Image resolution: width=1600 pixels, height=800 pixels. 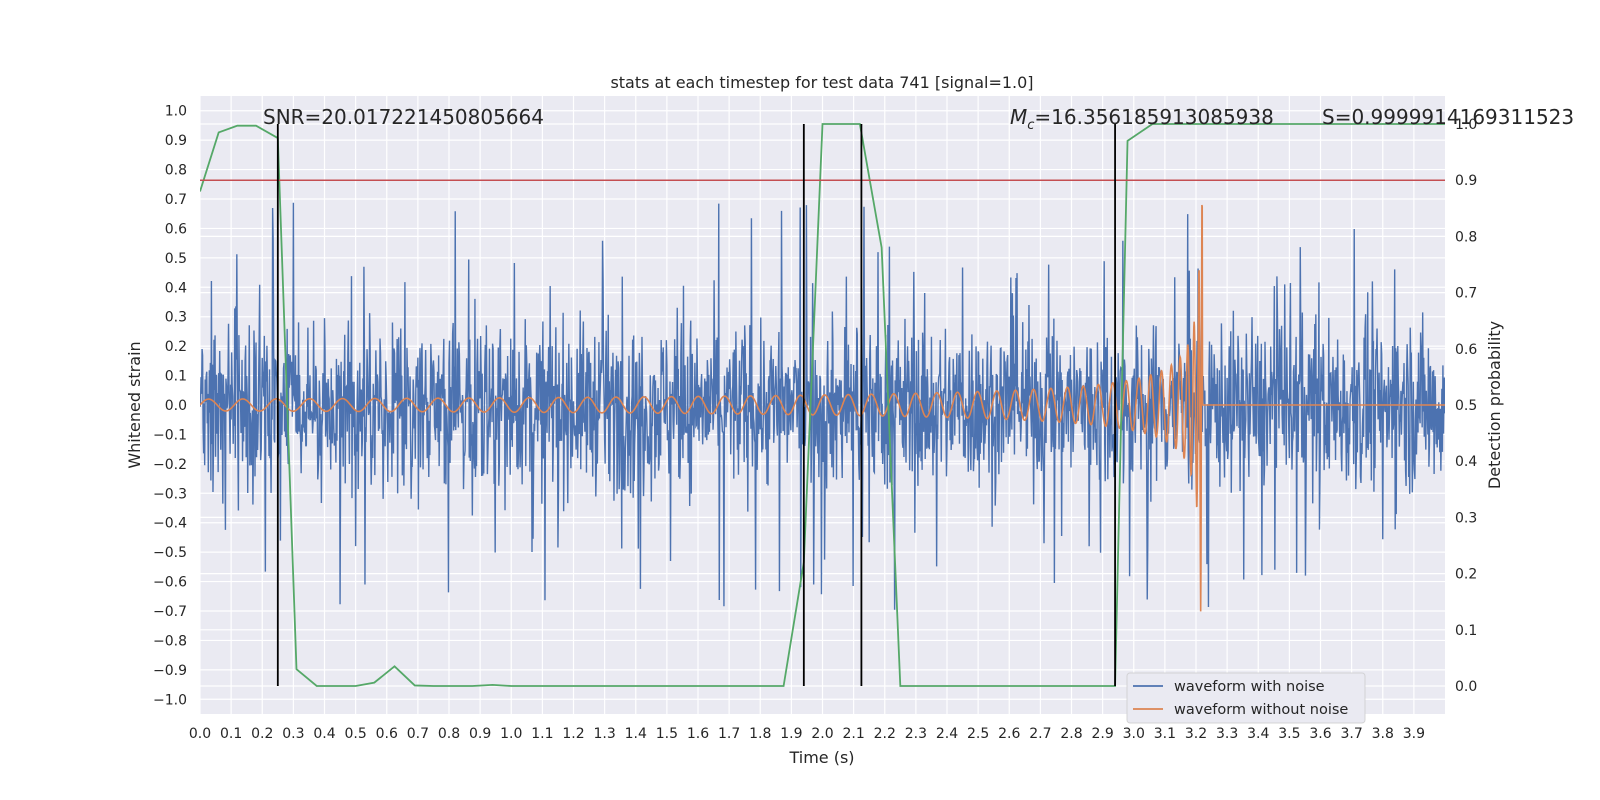 What do you see at coordinates (1196, 734) in the screenshot?
I see `x-tick-label: 3.2` at bounding box center [1196, 734].